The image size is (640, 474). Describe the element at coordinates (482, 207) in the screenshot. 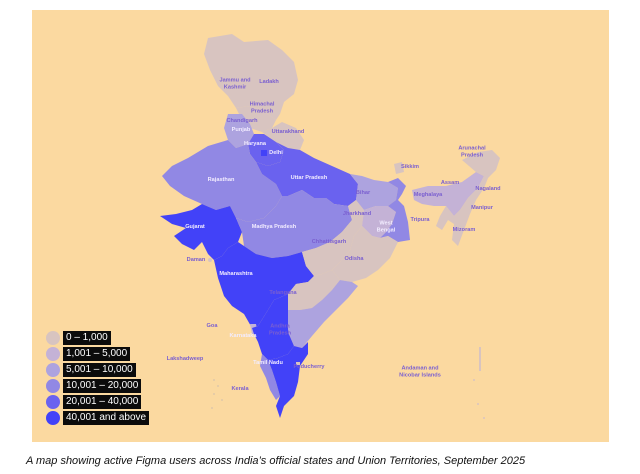

I see `label-manipur: Manipur` at that location.